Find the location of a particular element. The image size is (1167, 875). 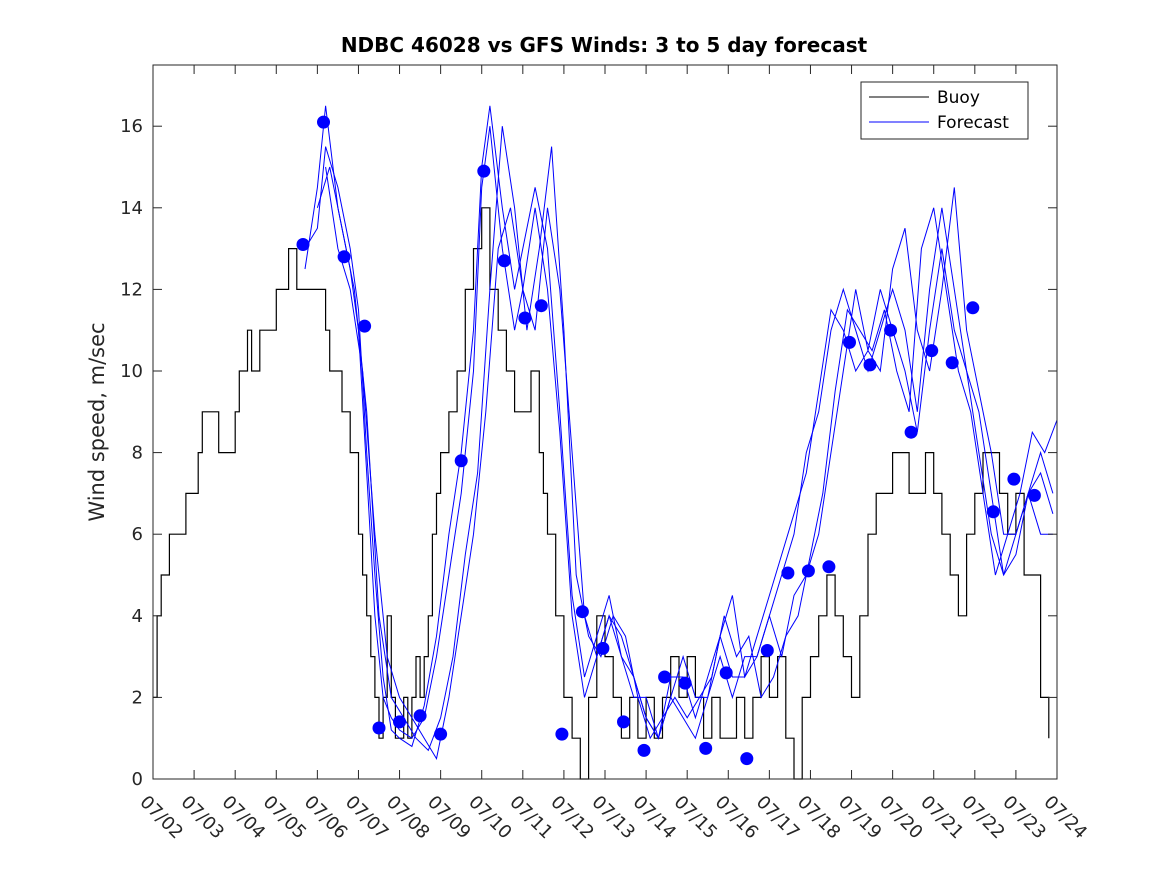

x-tick-label: 07/03 is located at coordinates (203, 818).